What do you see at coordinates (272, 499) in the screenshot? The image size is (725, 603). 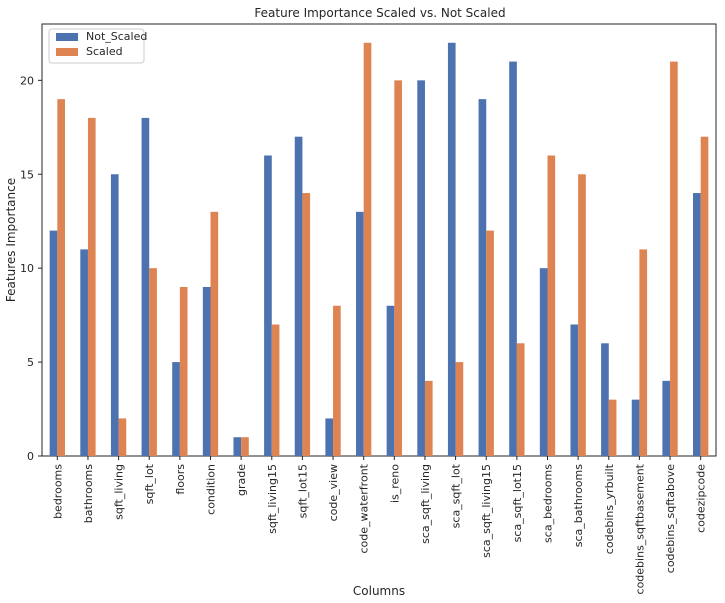 I see `x-tick-label-sqft-living15: sqft_living15` at bounding box center [272, 499].